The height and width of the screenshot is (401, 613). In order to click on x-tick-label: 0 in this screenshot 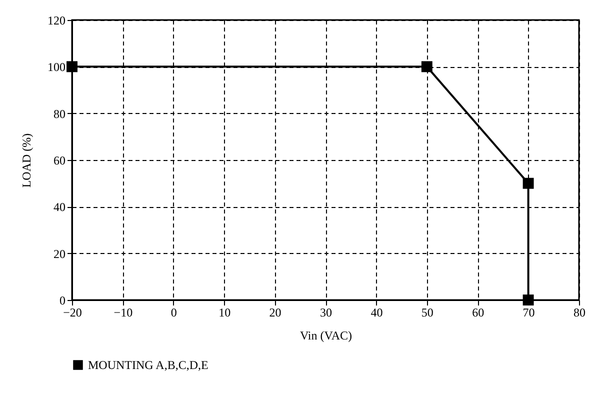, I will do `click(173, 313)`.